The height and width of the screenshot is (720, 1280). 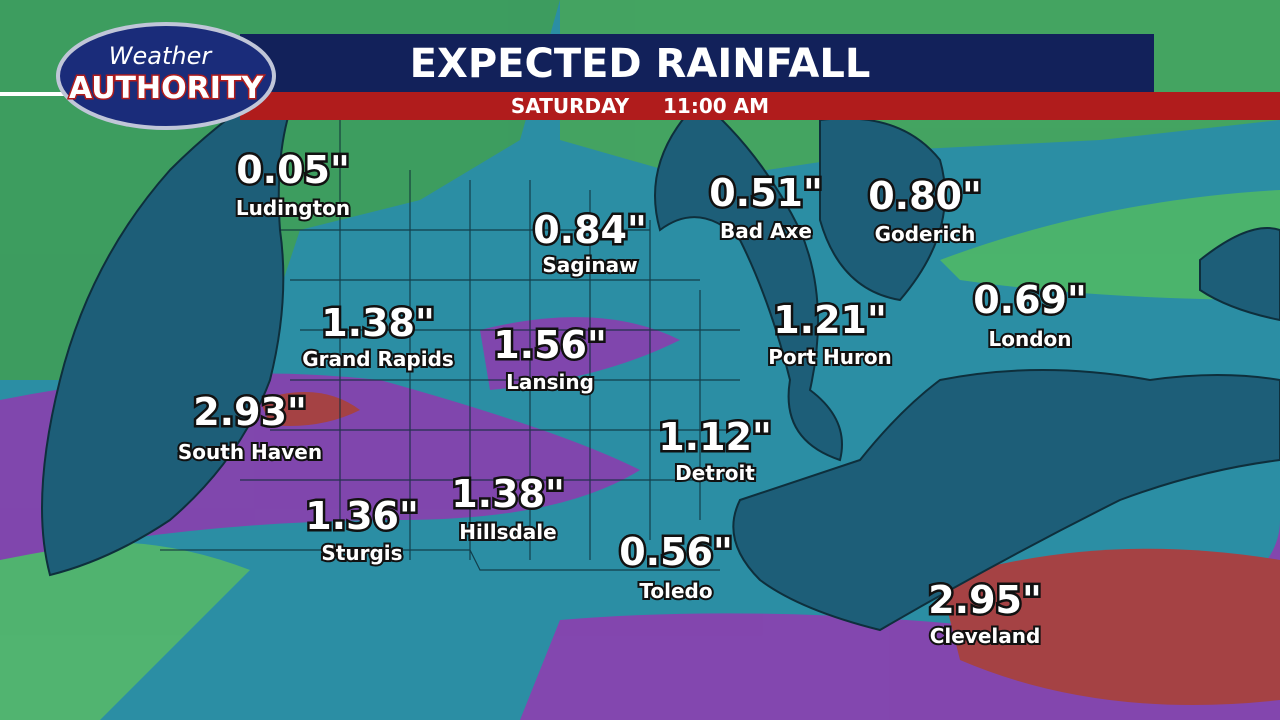 What do you see at coordinates (676, 552) in the screenshot?
I see `rainfall-amount: 0.56"` at bounding box center [676, 552].